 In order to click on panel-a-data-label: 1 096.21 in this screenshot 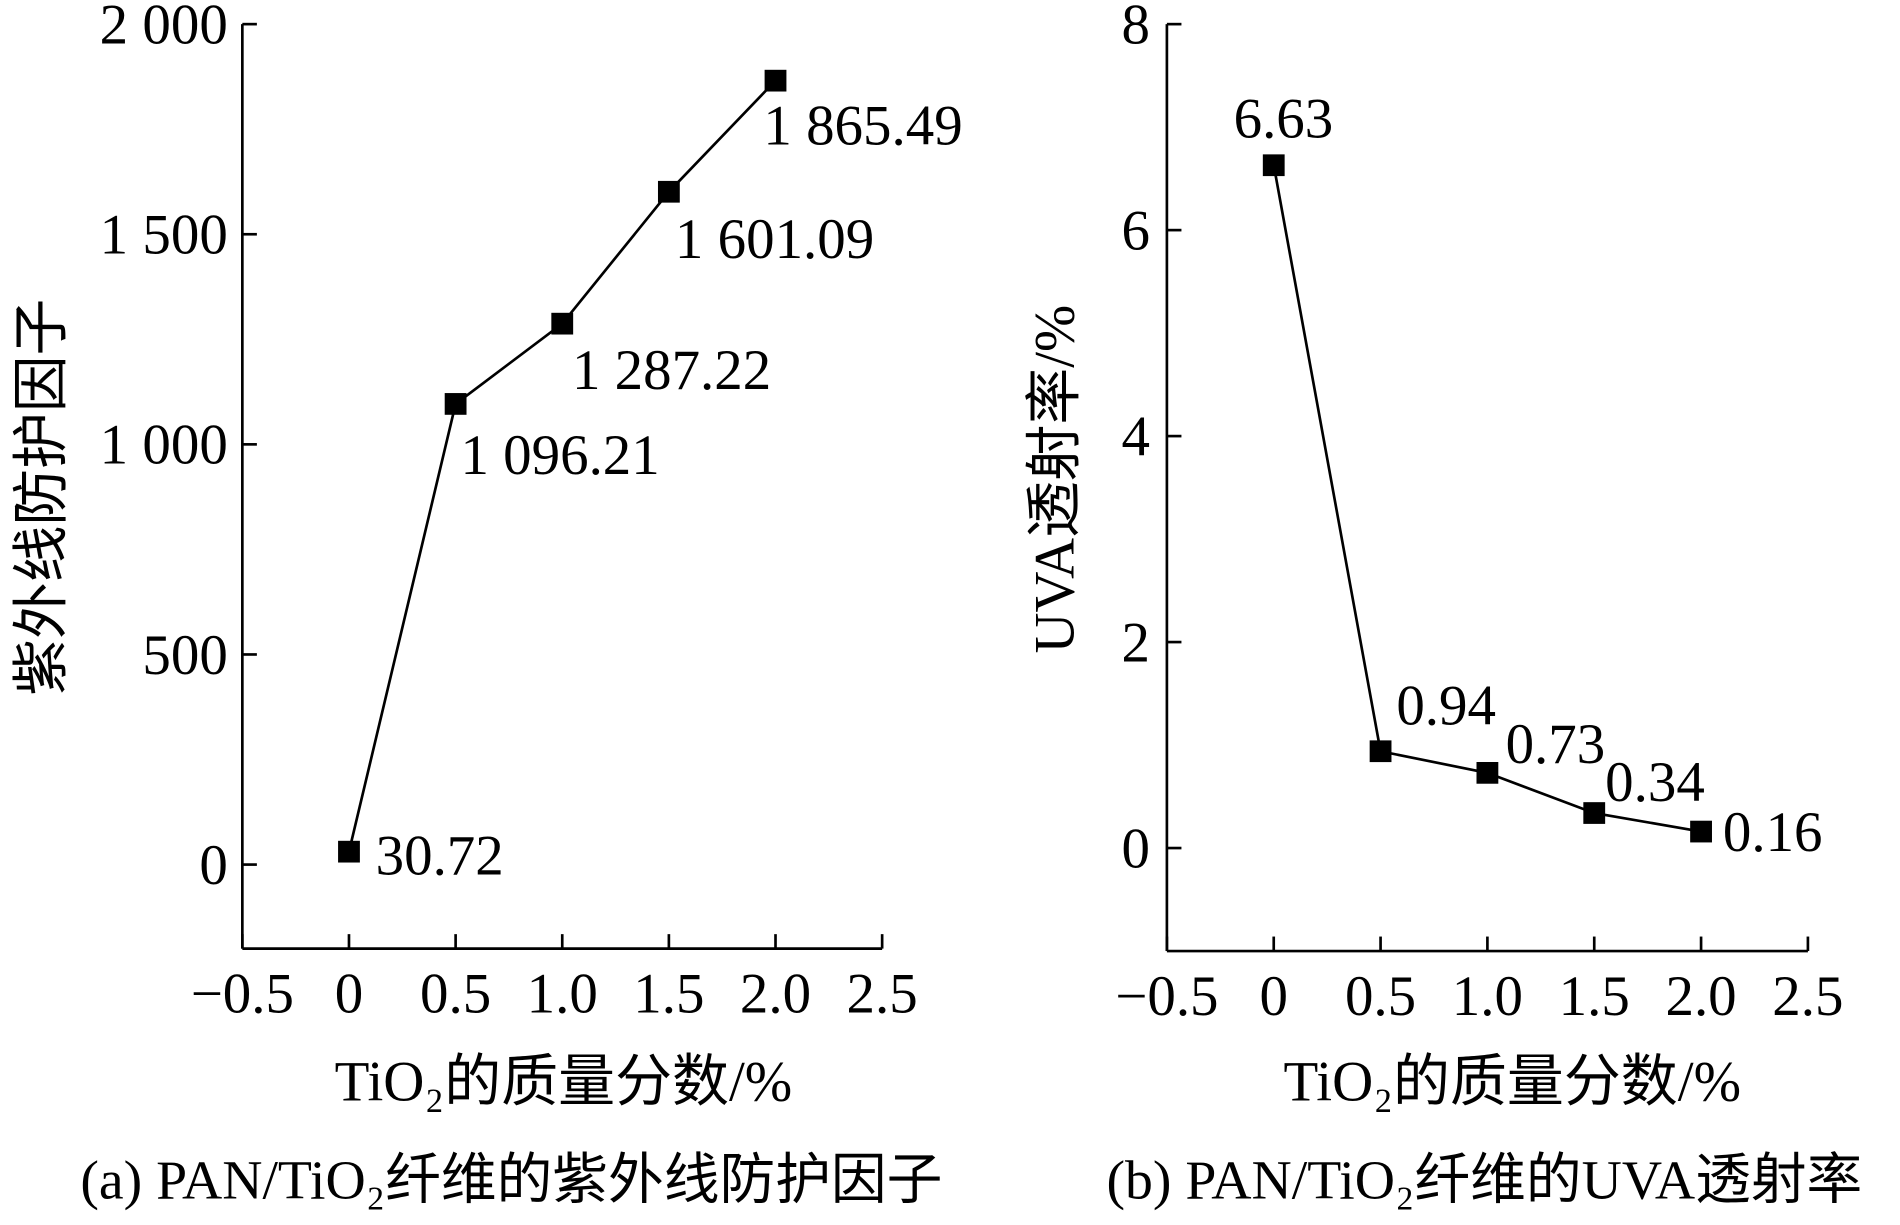, I will do `click(559, 455)`.